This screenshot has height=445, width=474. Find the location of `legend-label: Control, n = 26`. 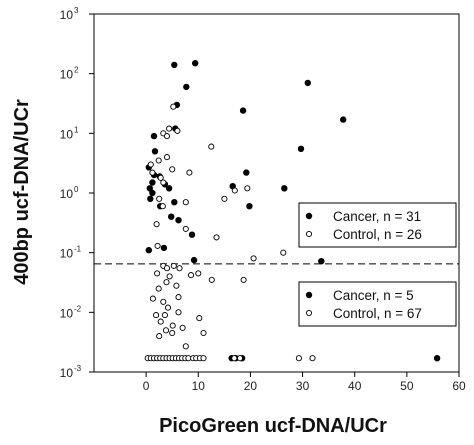

legend-label: Control, n = 26 is located at coordinates (377, 234).